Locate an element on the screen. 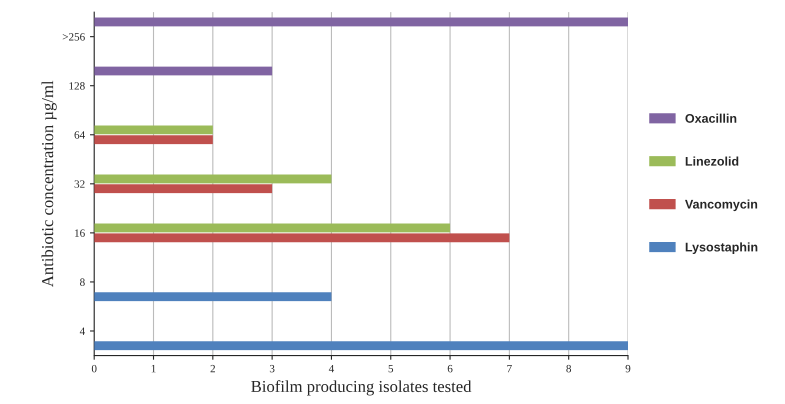  x-tick-label: 4 is located at coordinates (331, 368).